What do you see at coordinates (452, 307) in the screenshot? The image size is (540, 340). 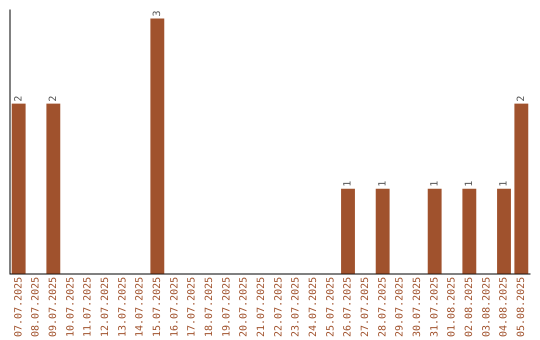 I see `x-tick-label: 01.08.2025` at bounding box center [452, 307].